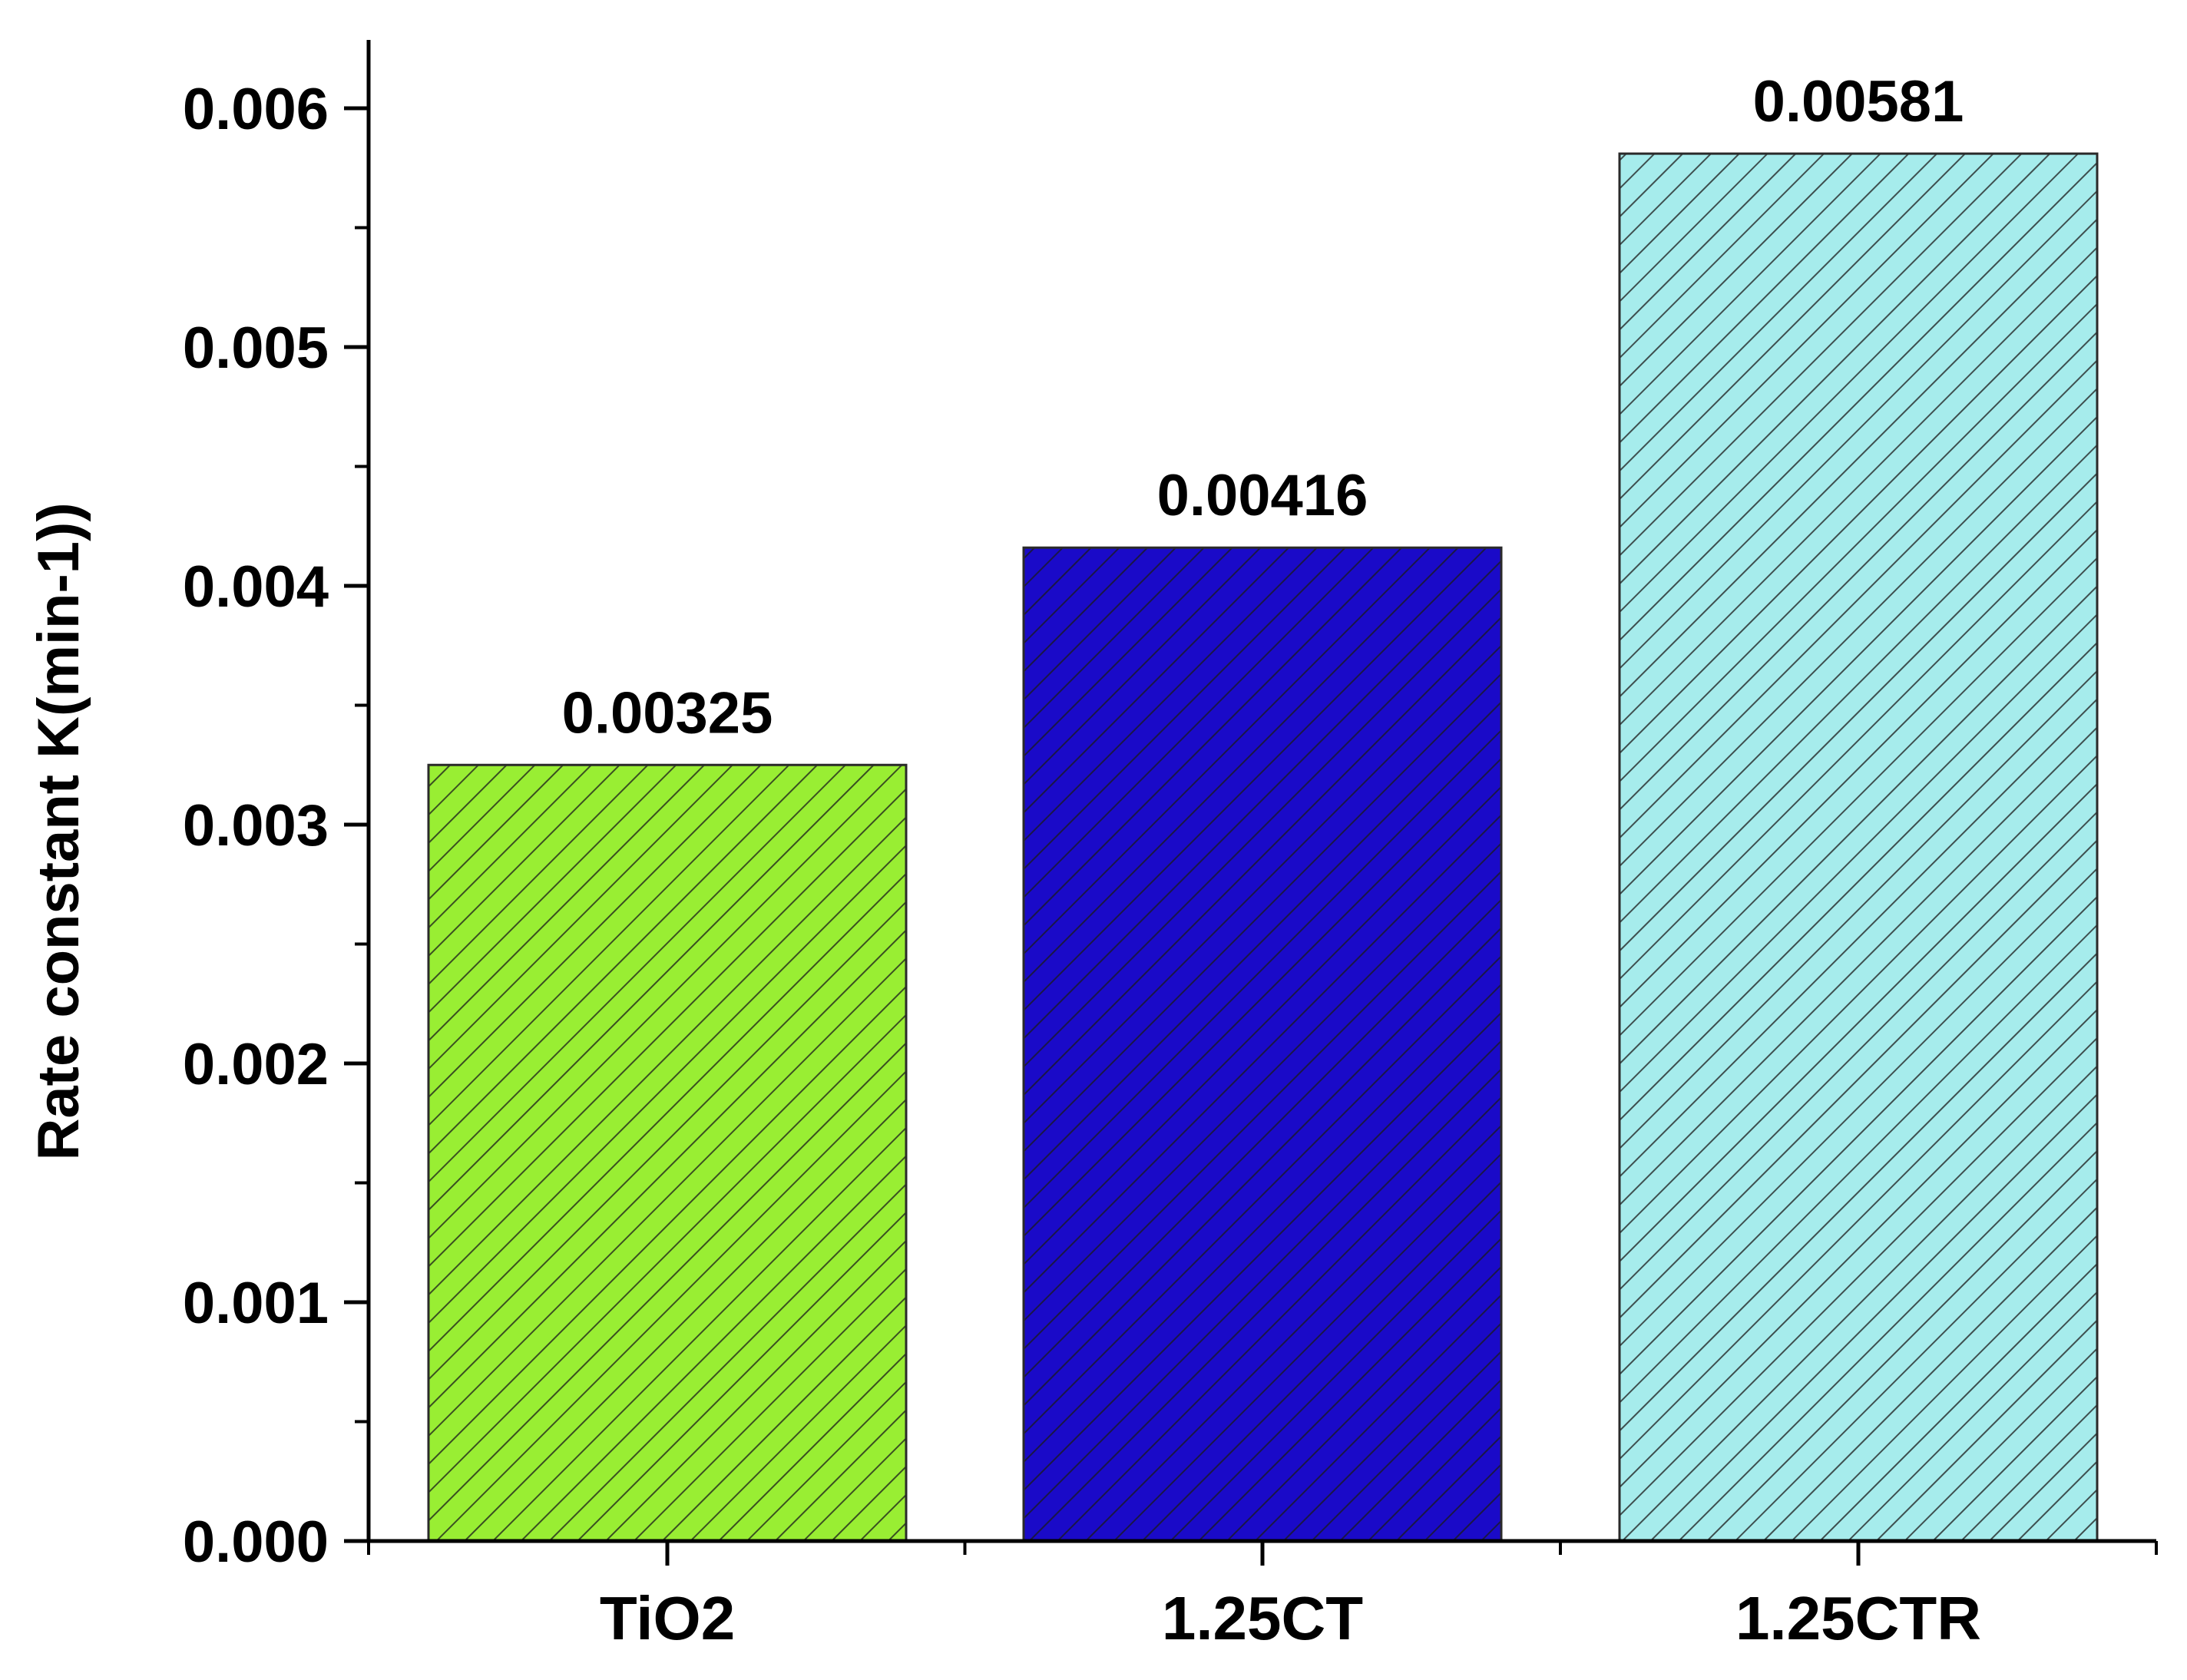 This screenshot has height=1680, width=2187. Describe the element at coordinates (667, 1618) in the screenshot. I see `x-tick-label-tio2: TiO2` at that location.